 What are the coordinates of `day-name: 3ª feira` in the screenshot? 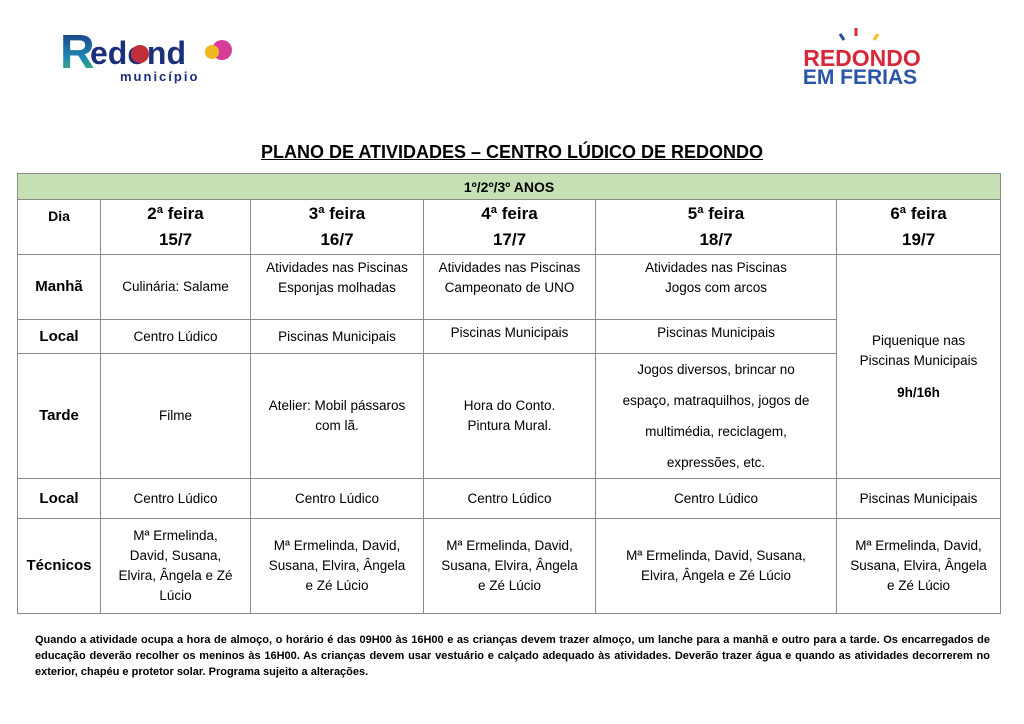 It's located at (337, 213).